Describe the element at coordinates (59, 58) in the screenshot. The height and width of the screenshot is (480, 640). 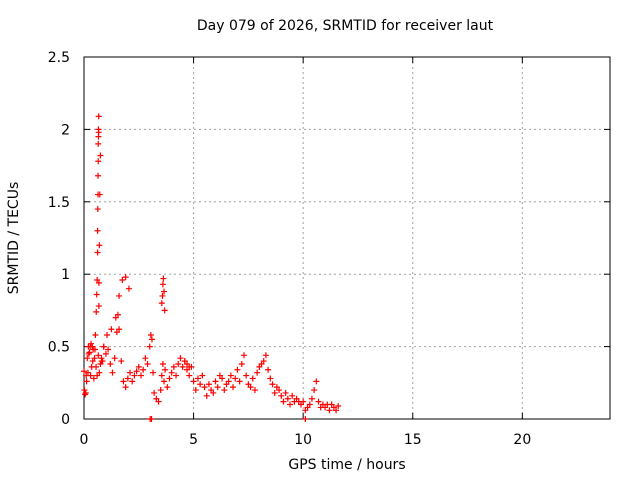
I see `y-tick-label: 2.5` at that location.